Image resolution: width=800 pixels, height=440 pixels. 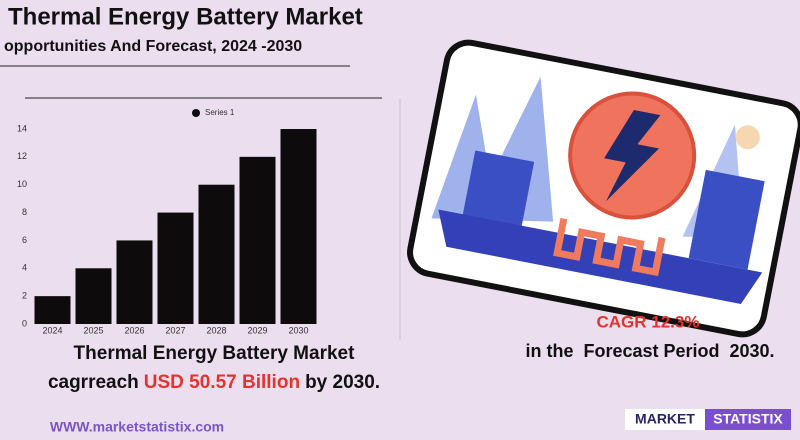 What do you see at coordinates (609, 247) in the screenshot?
I see `coil` at bounding box center [609, 247].